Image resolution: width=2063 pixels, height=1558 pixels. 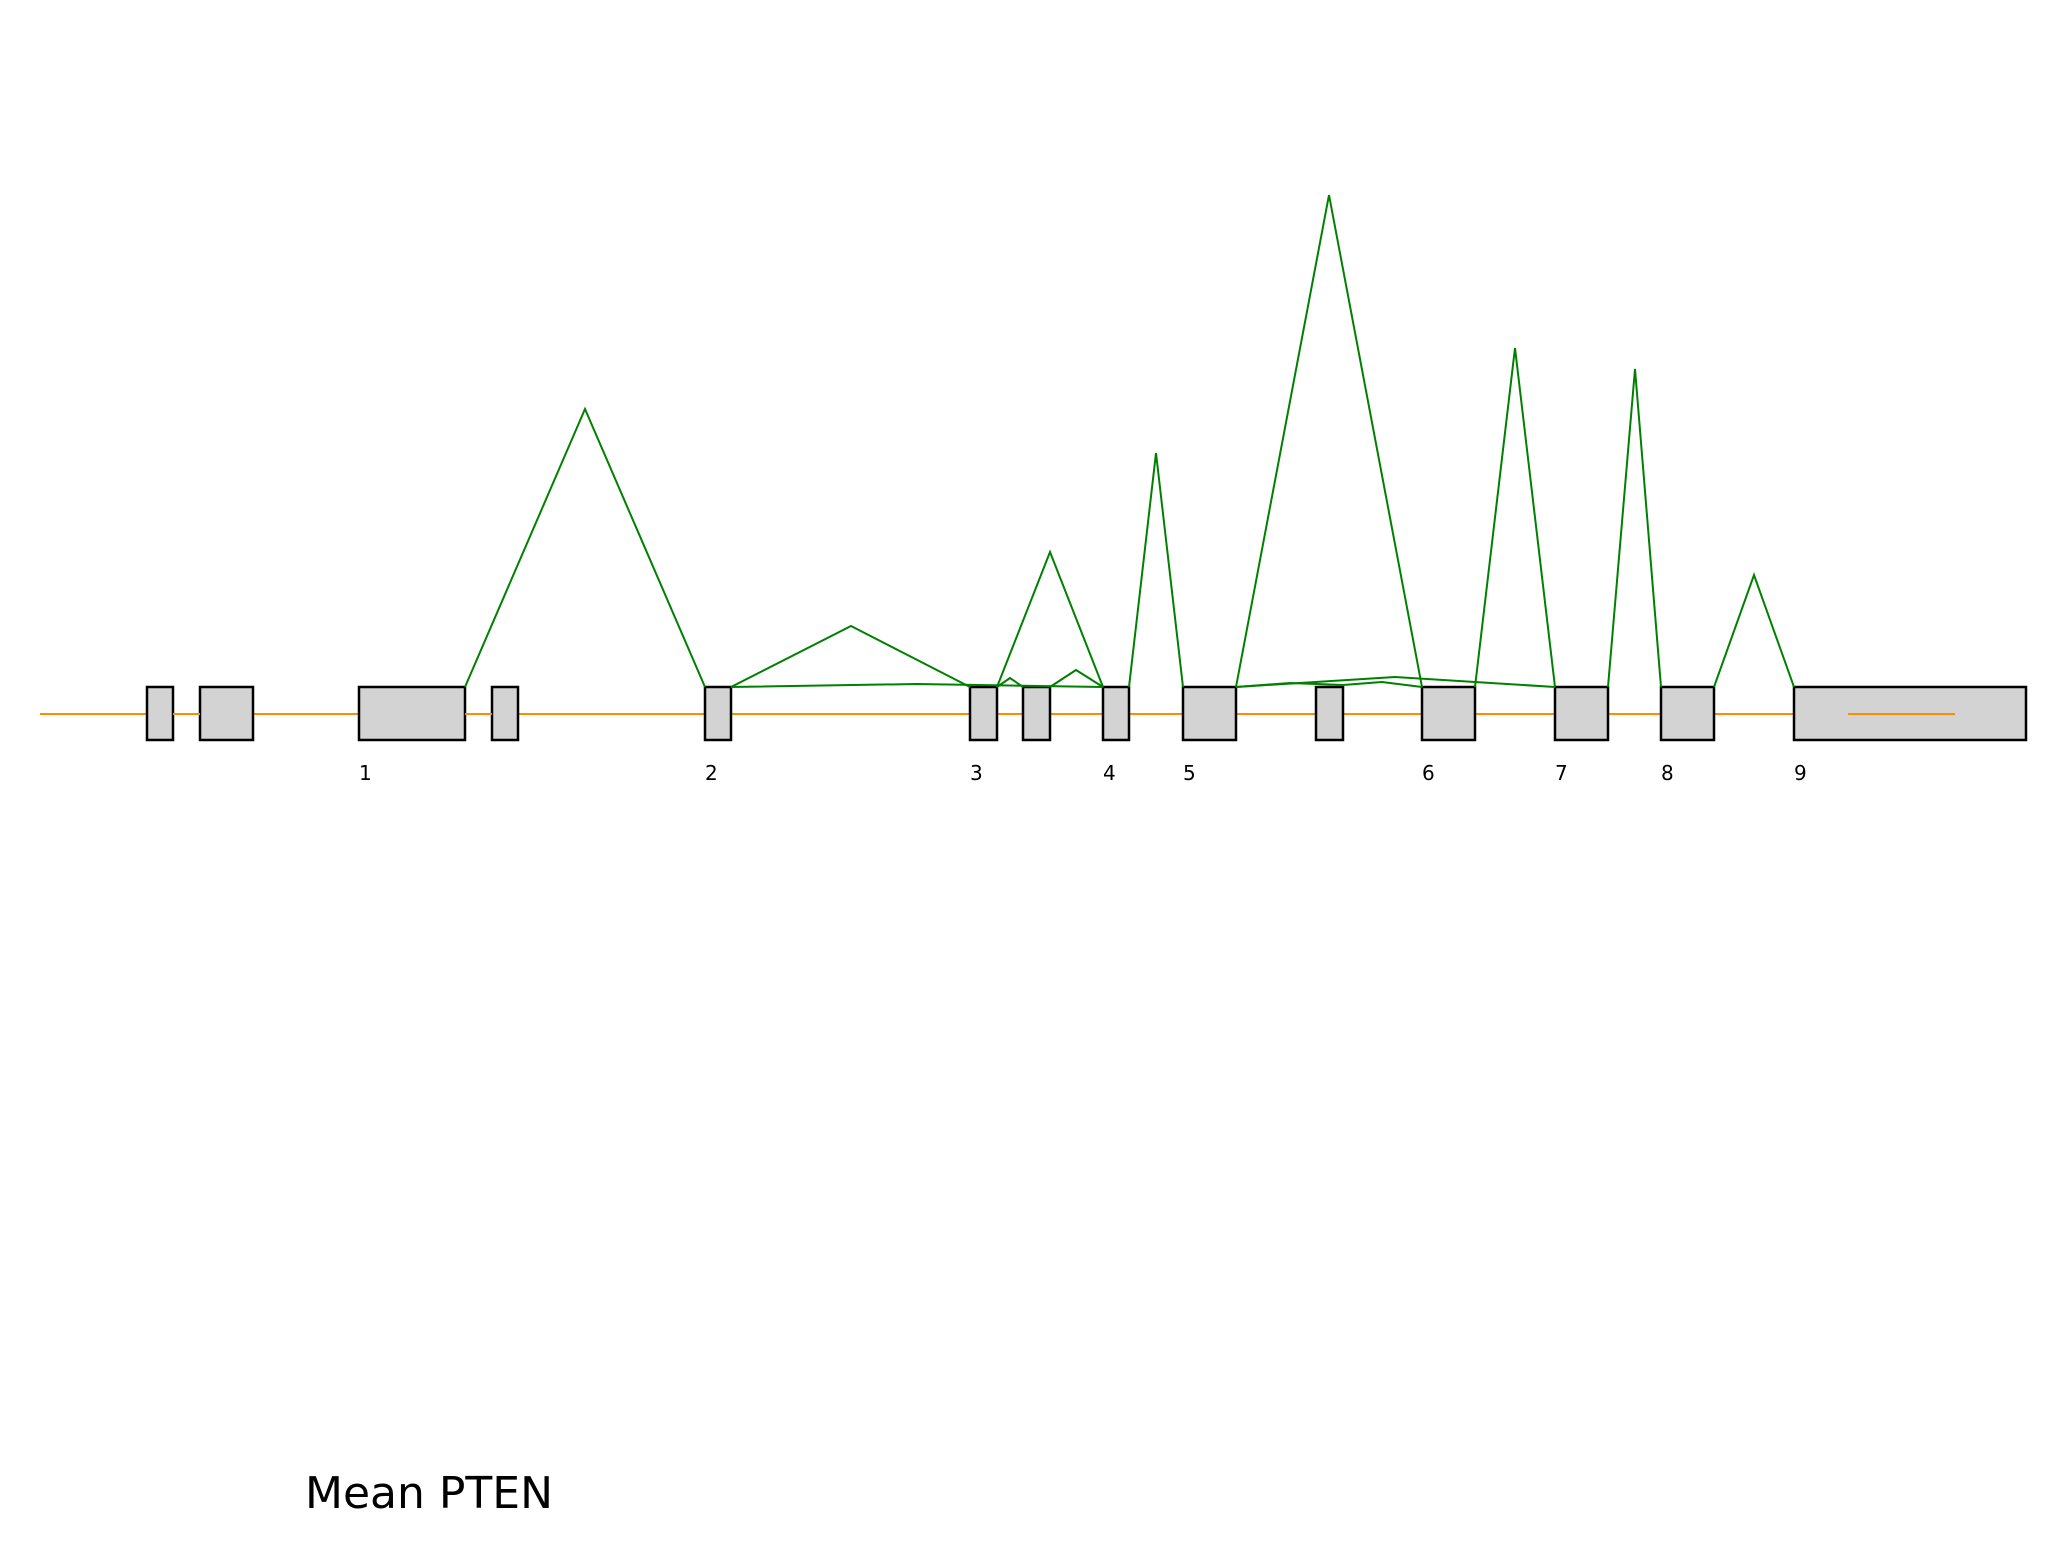 I want to click on exon-label: 3, so click(x=976, y=773).